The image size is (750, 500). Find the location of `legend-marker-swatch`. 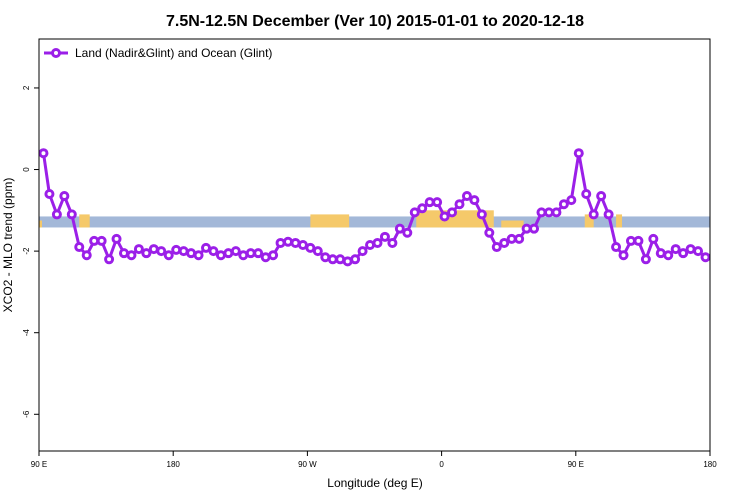

legend-marker-swatch is located at coordinates (56, 53).